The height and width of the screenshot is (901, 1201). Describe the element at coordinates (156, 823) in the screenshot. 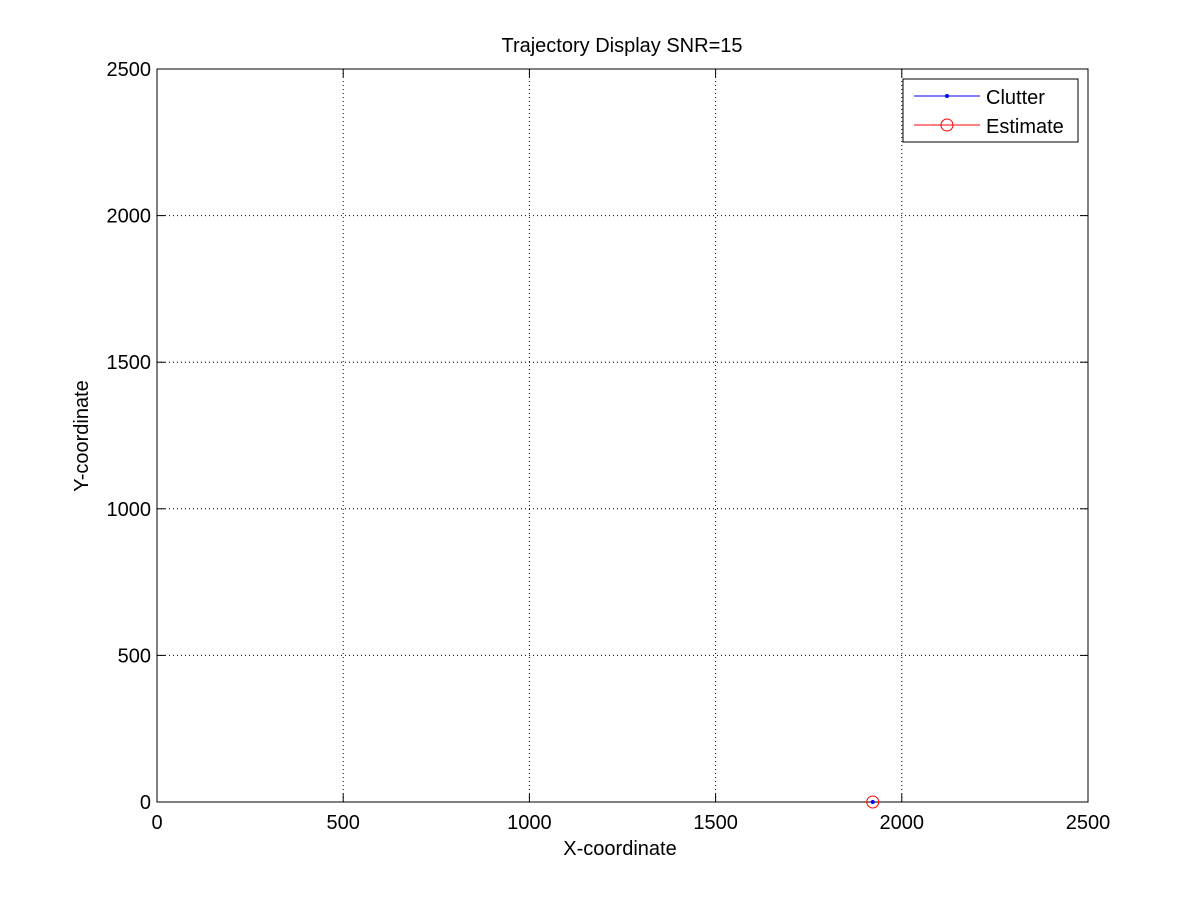

I see `x-tick-label: 0` at that location.